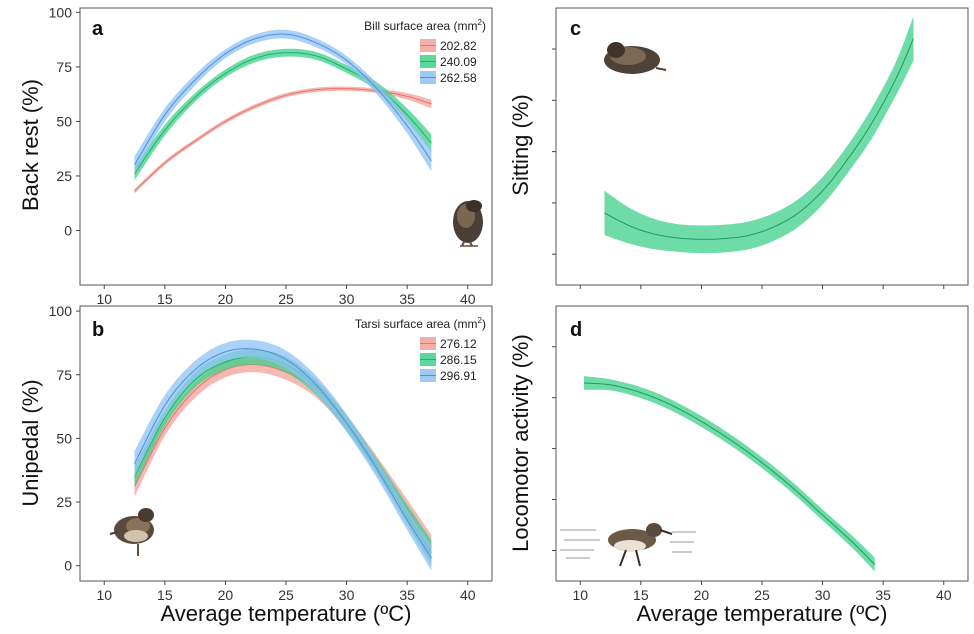 This screenshot has width=974, height=634. Describe the element at coordinates (226, 299) in the screenshot. I see `x-tick-label-a: 20` at that location.